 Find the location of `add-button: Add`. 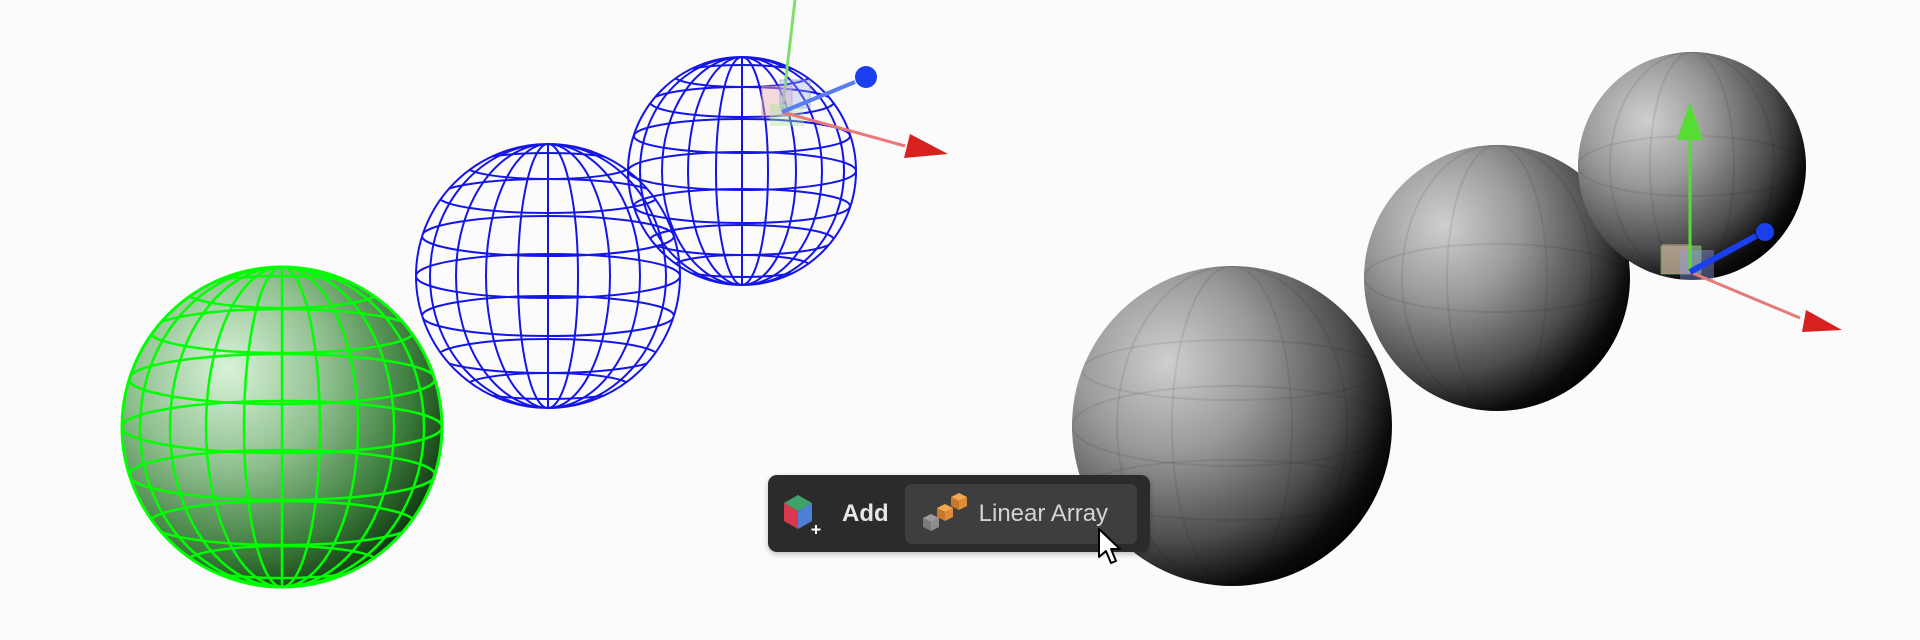

add-button: Add is located at coordinates (840, 514).